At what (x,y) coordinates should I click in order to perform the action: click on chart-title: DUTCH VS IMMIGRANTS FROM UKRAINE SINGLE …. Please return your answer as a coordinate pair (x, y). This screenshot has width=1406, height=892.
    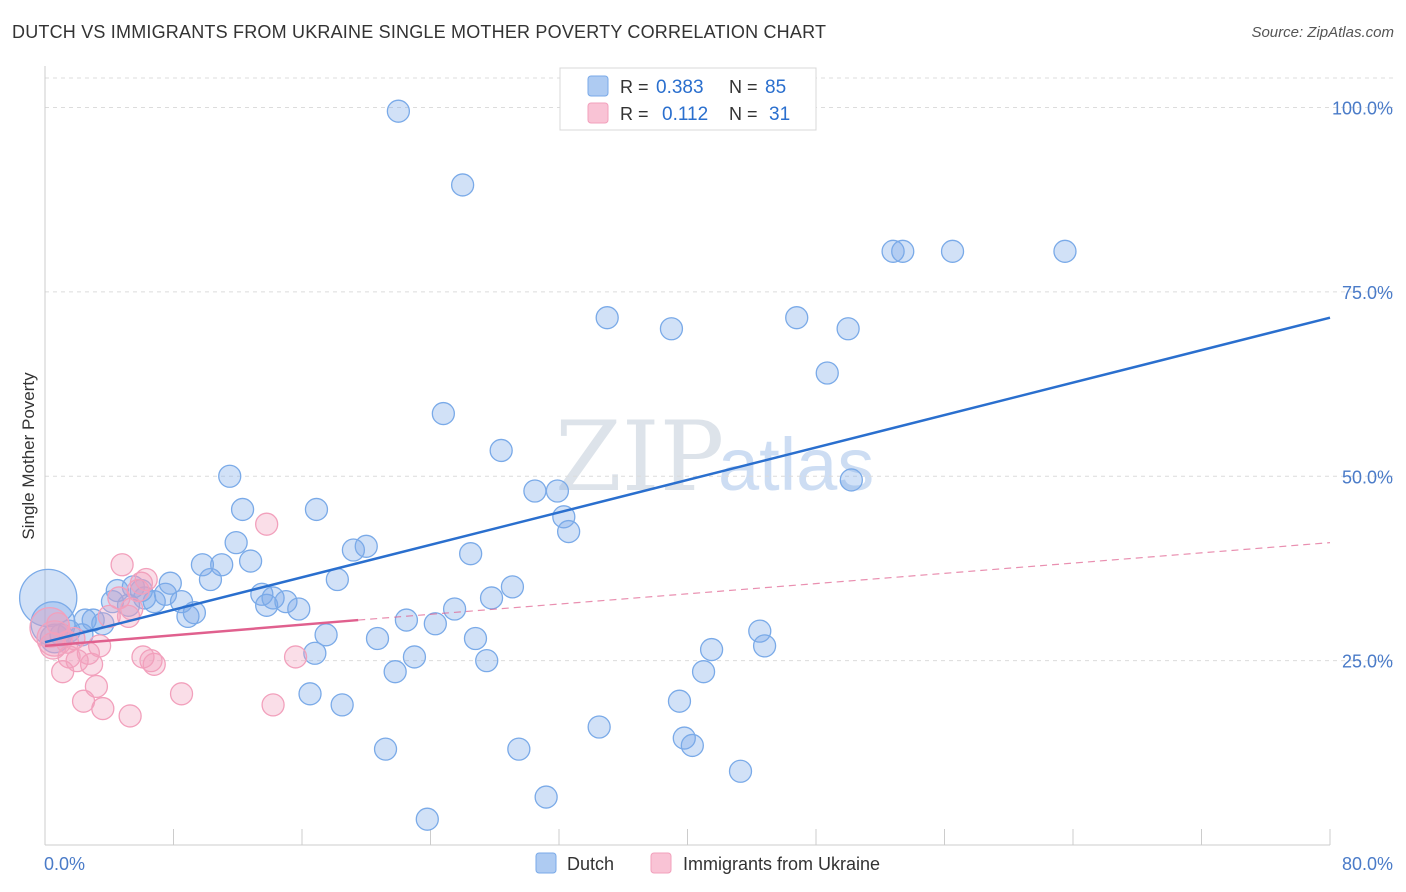
    Looking at the image, I should click on (419, 32).